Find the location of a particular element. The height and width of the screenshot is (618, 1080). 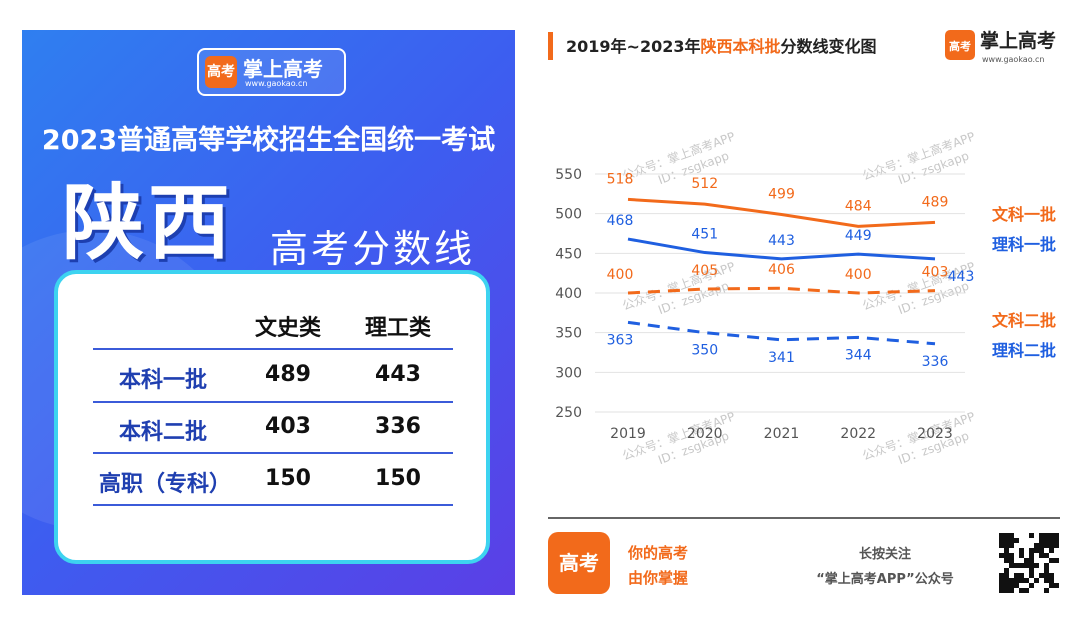

logo-box: 高考 掌上高考 www.gaokao.cn is located at coordinates (271, 72).